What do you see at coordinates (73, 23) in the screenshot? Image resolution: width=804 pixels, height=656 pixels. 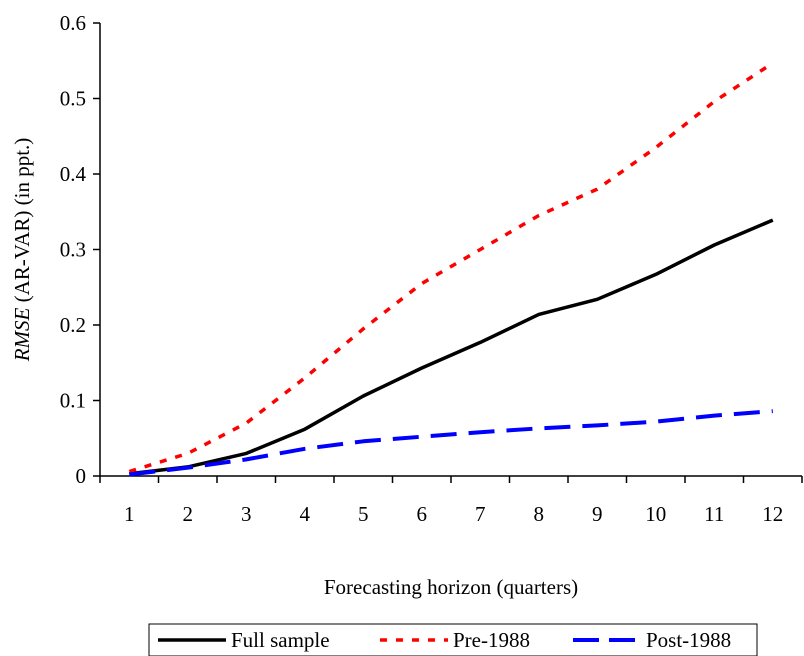 I see `y-tick-label: 0.6` at bounding box center [73, 23].